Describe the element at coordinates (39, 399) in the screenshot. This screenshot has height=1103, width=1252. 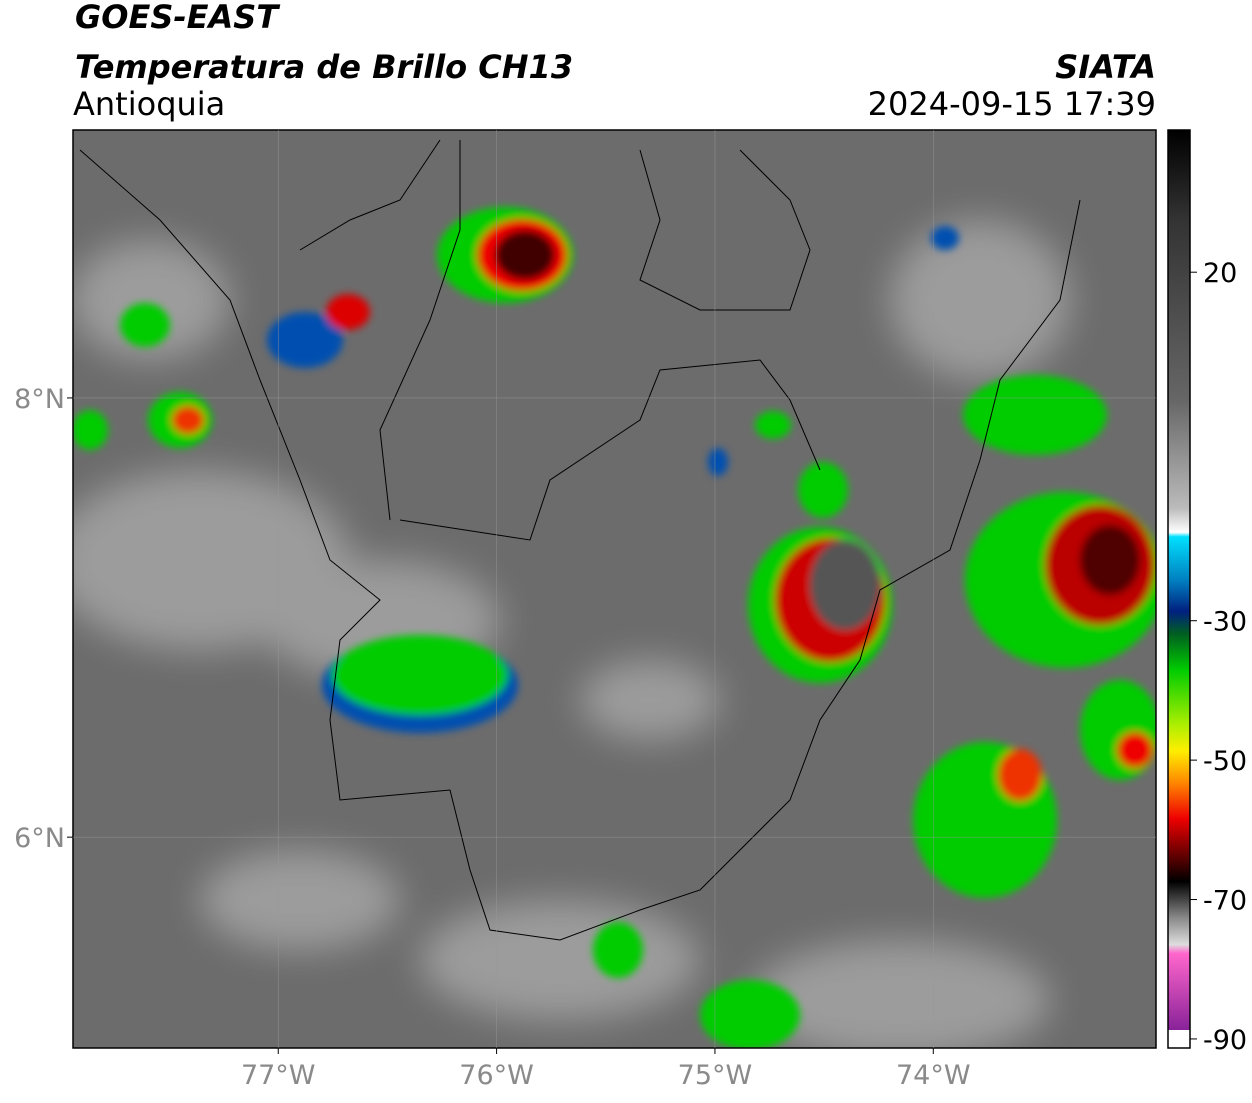
I see `y-tick-label: 8°N` at that location.